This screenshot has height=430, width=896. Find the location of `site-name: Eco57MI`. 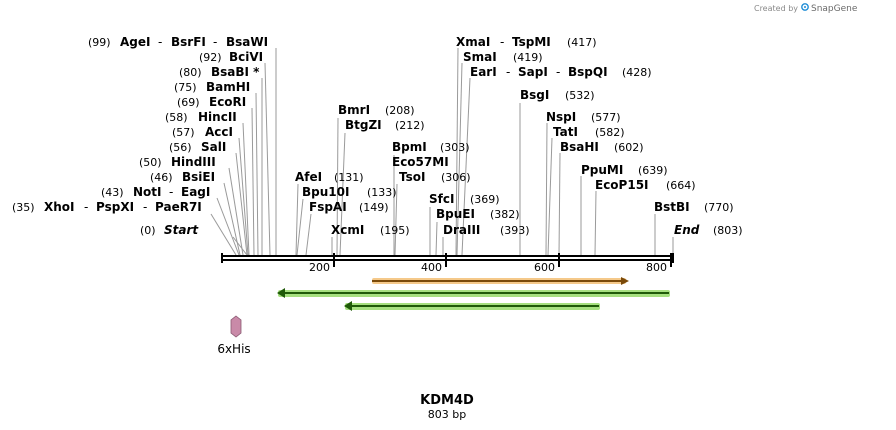

site-name: Eco57MI is located at coordinates (420, 162).